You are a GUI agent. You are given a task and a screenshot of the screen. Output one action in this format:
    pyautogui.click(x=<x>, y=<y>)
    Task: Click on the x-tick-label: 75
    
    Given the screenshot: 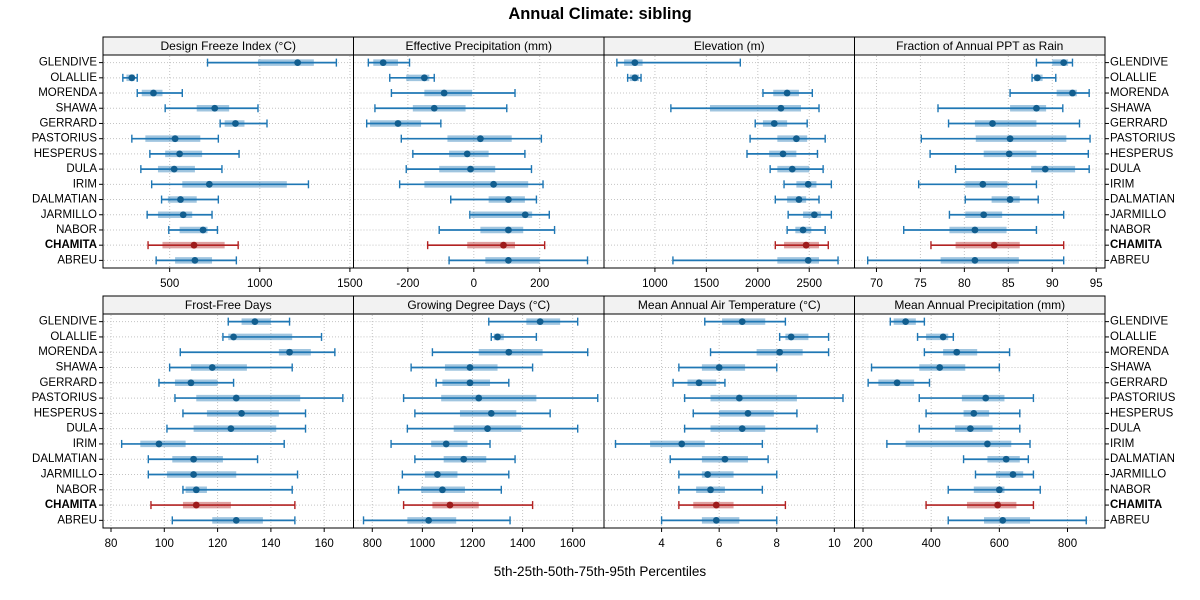 What is the action you would take?
    pyautogui.click(x=920, y=284)
    